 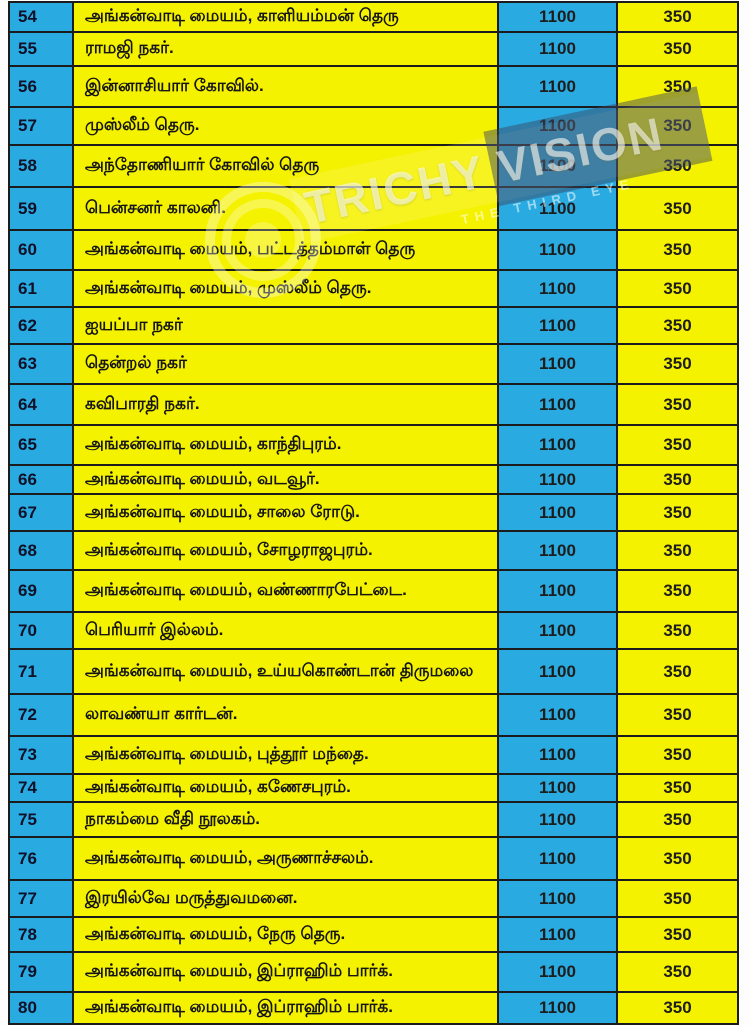 I want to click on location-cell: அங்கன்வாடி மையம், முஸ்லீம் தெரு., so click(x=286, y=288).